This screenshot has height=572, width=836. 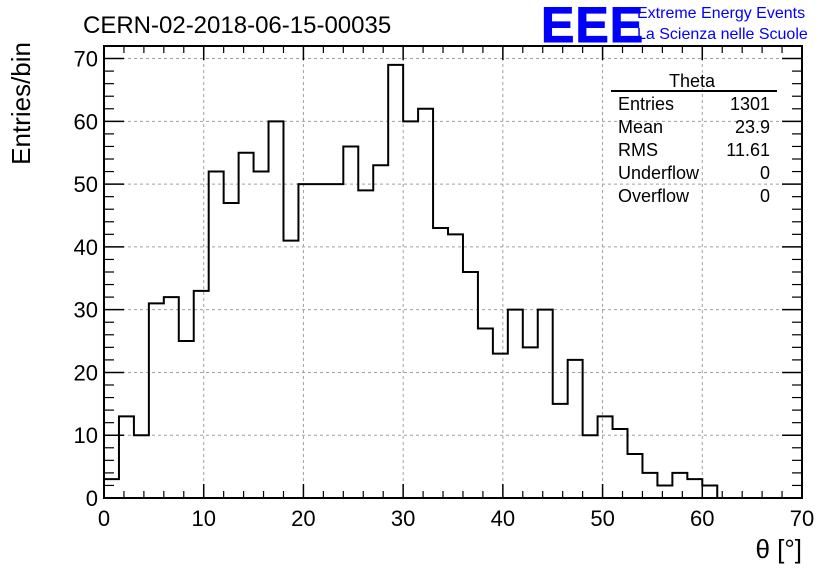 What do you see at coordinates (765, 173) in the screenshot?
I see `stats-value-underflow: 0` at bounding box center [765, 173].